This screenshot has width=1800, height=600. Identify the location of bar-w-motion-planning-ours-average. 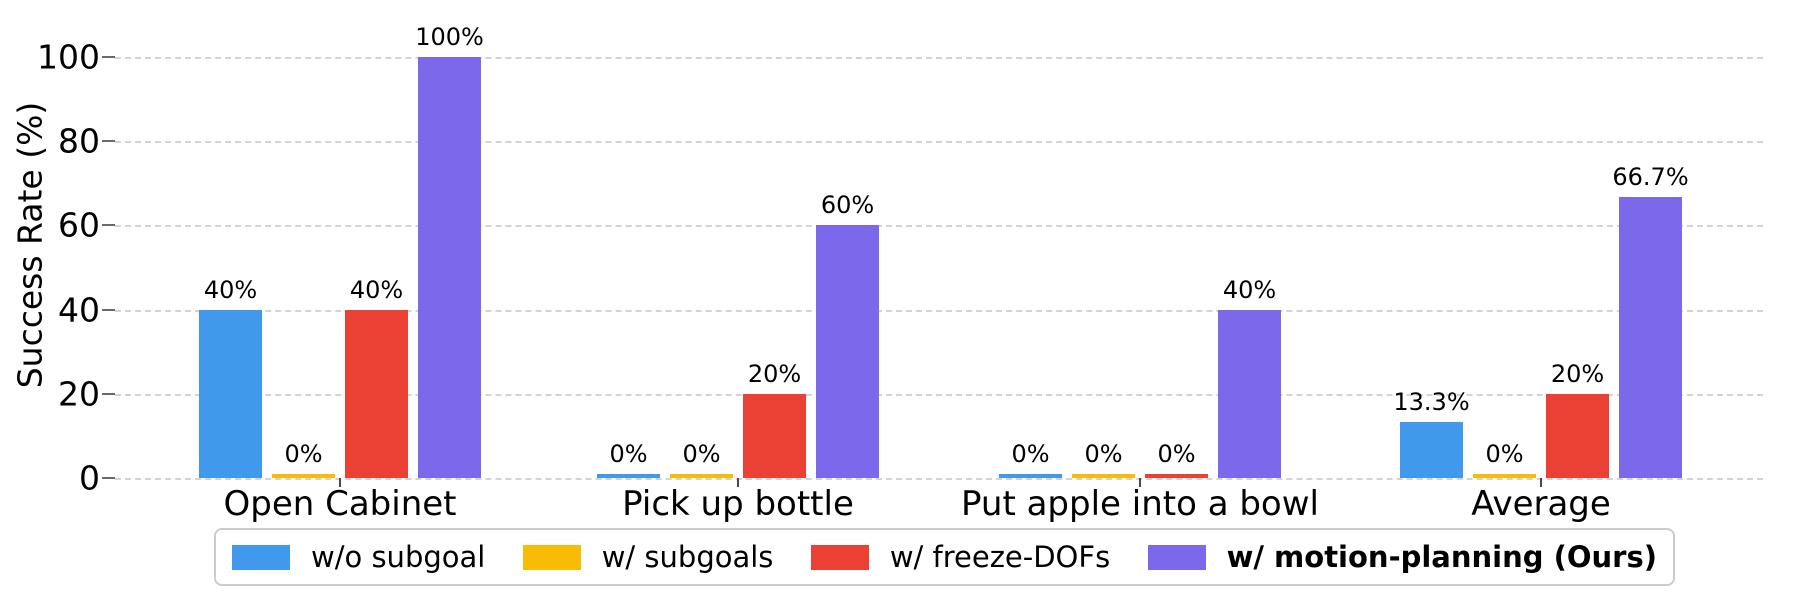
(1650, 337).